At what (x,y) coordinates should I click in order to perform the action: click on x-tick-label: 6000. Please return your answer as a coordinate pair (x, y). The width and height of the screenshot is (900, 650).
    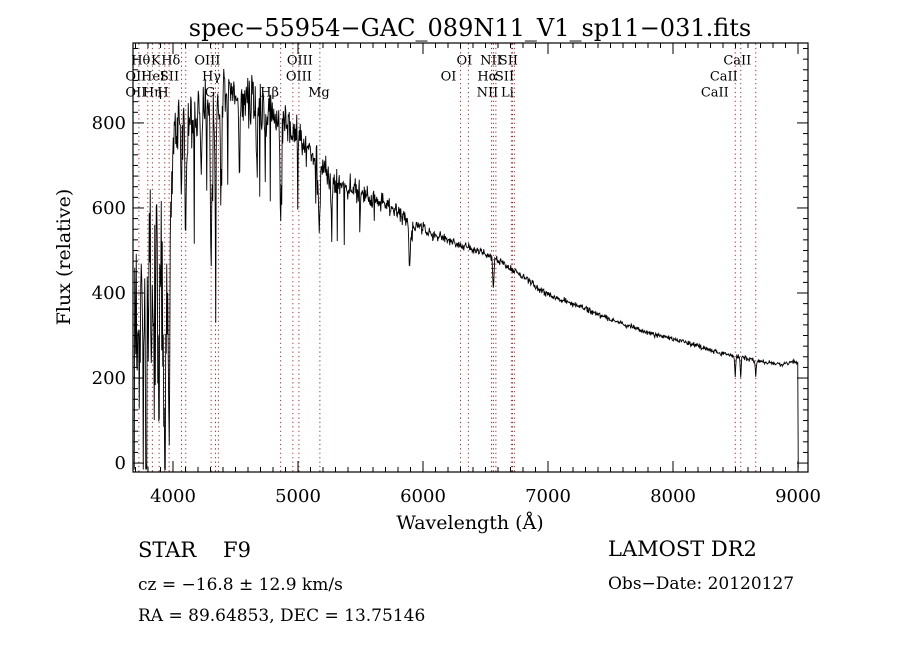
    Looking at the image, I should click on (423, 496).